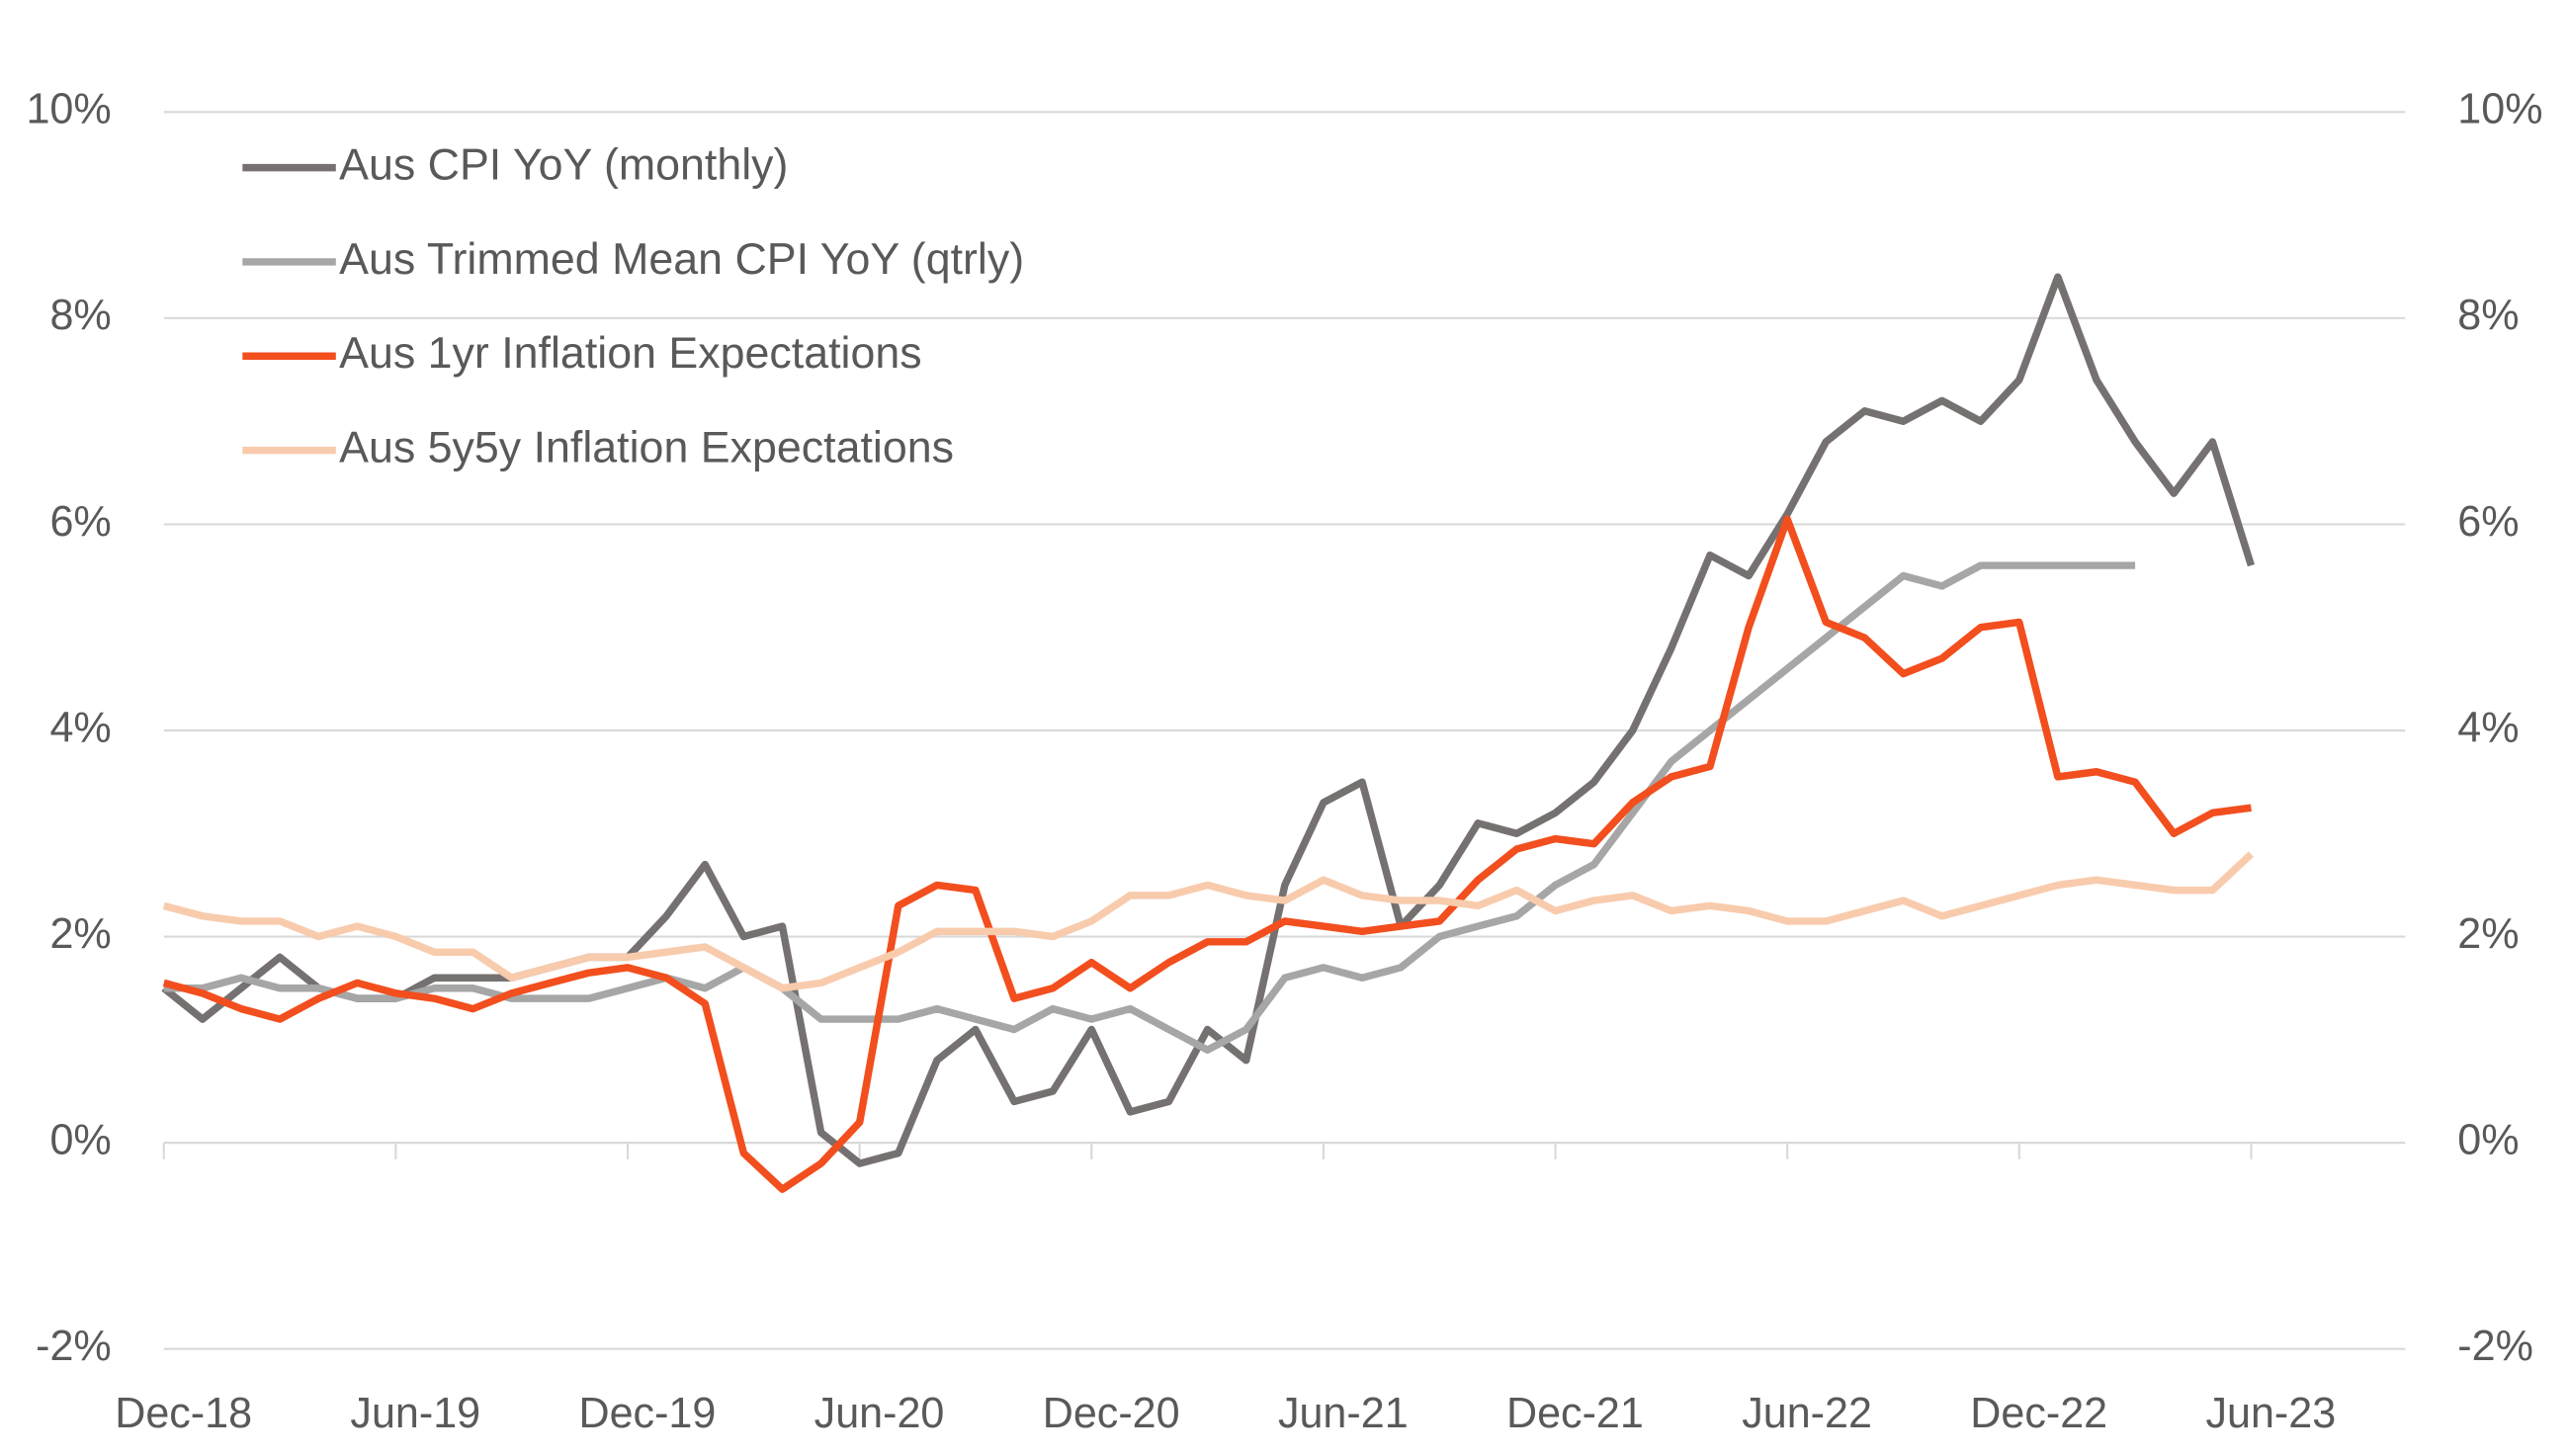 The image size is (2569, 1456). What do you see at coordinates (415, 1413) in the screenshot?
I see `x-tick-label: Jun-19` at bounding box center [415, 1413].